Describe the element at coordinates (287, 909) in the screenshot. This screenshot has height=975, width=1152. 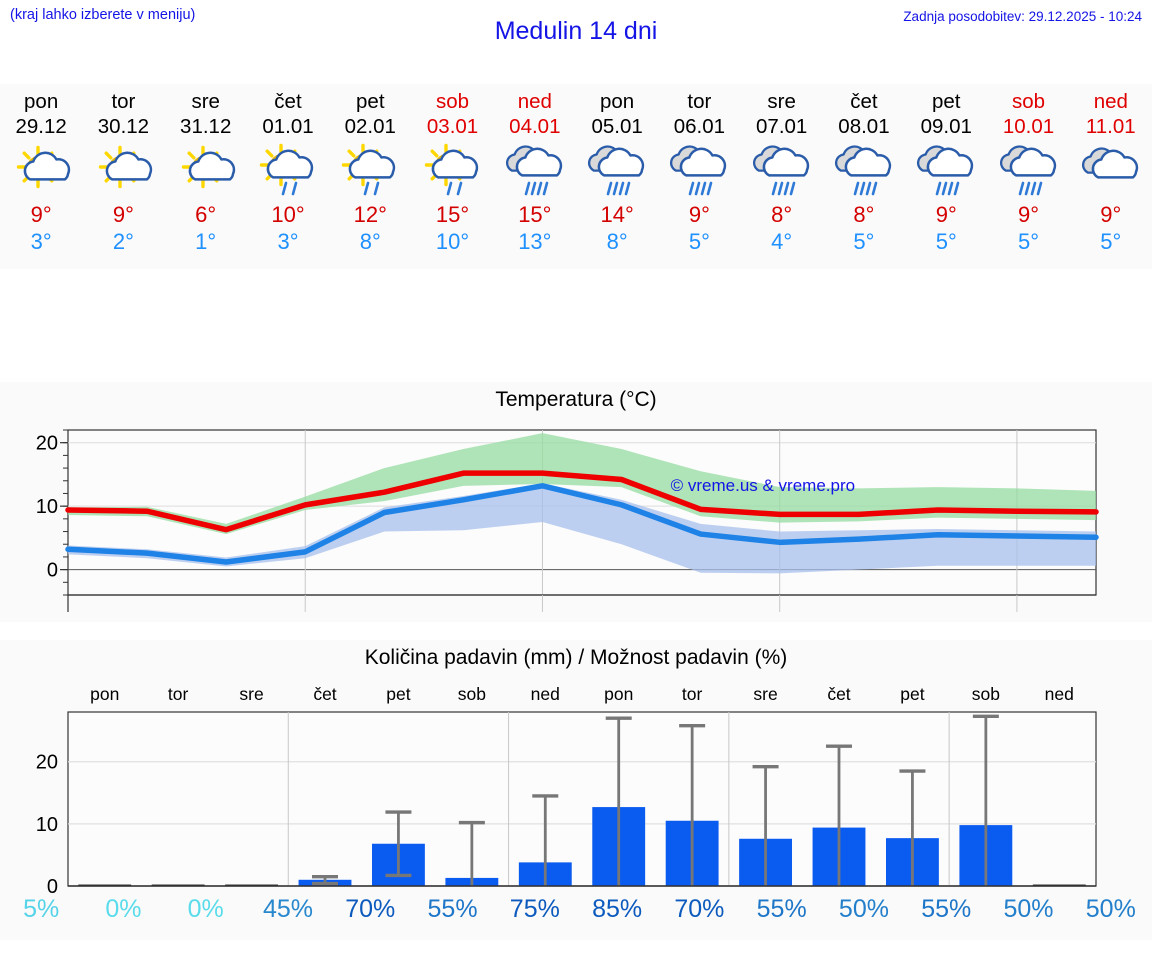
I see `precipitation-probability: 45%` at that location.